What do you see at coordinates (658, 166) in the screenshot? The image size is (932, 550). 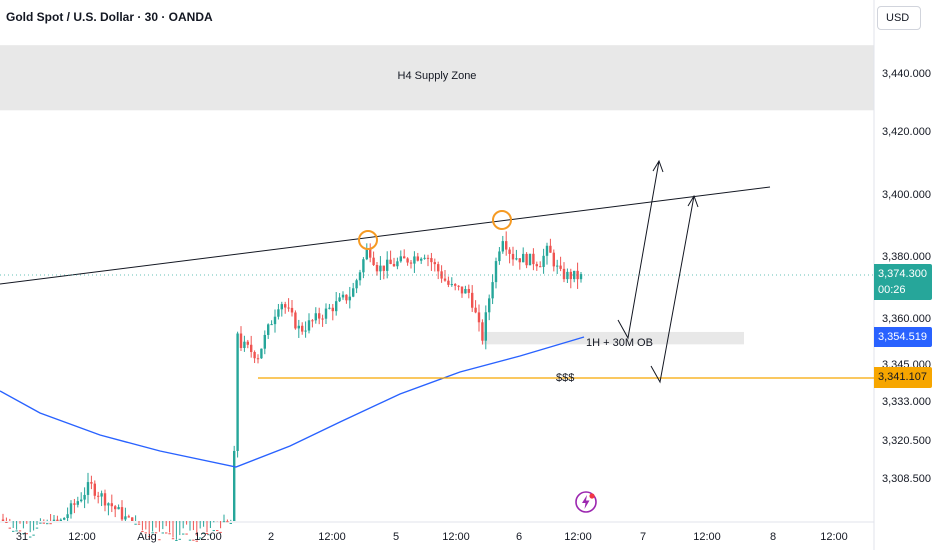 I see `arrow-head-icon` at bounding box center [658, 166].